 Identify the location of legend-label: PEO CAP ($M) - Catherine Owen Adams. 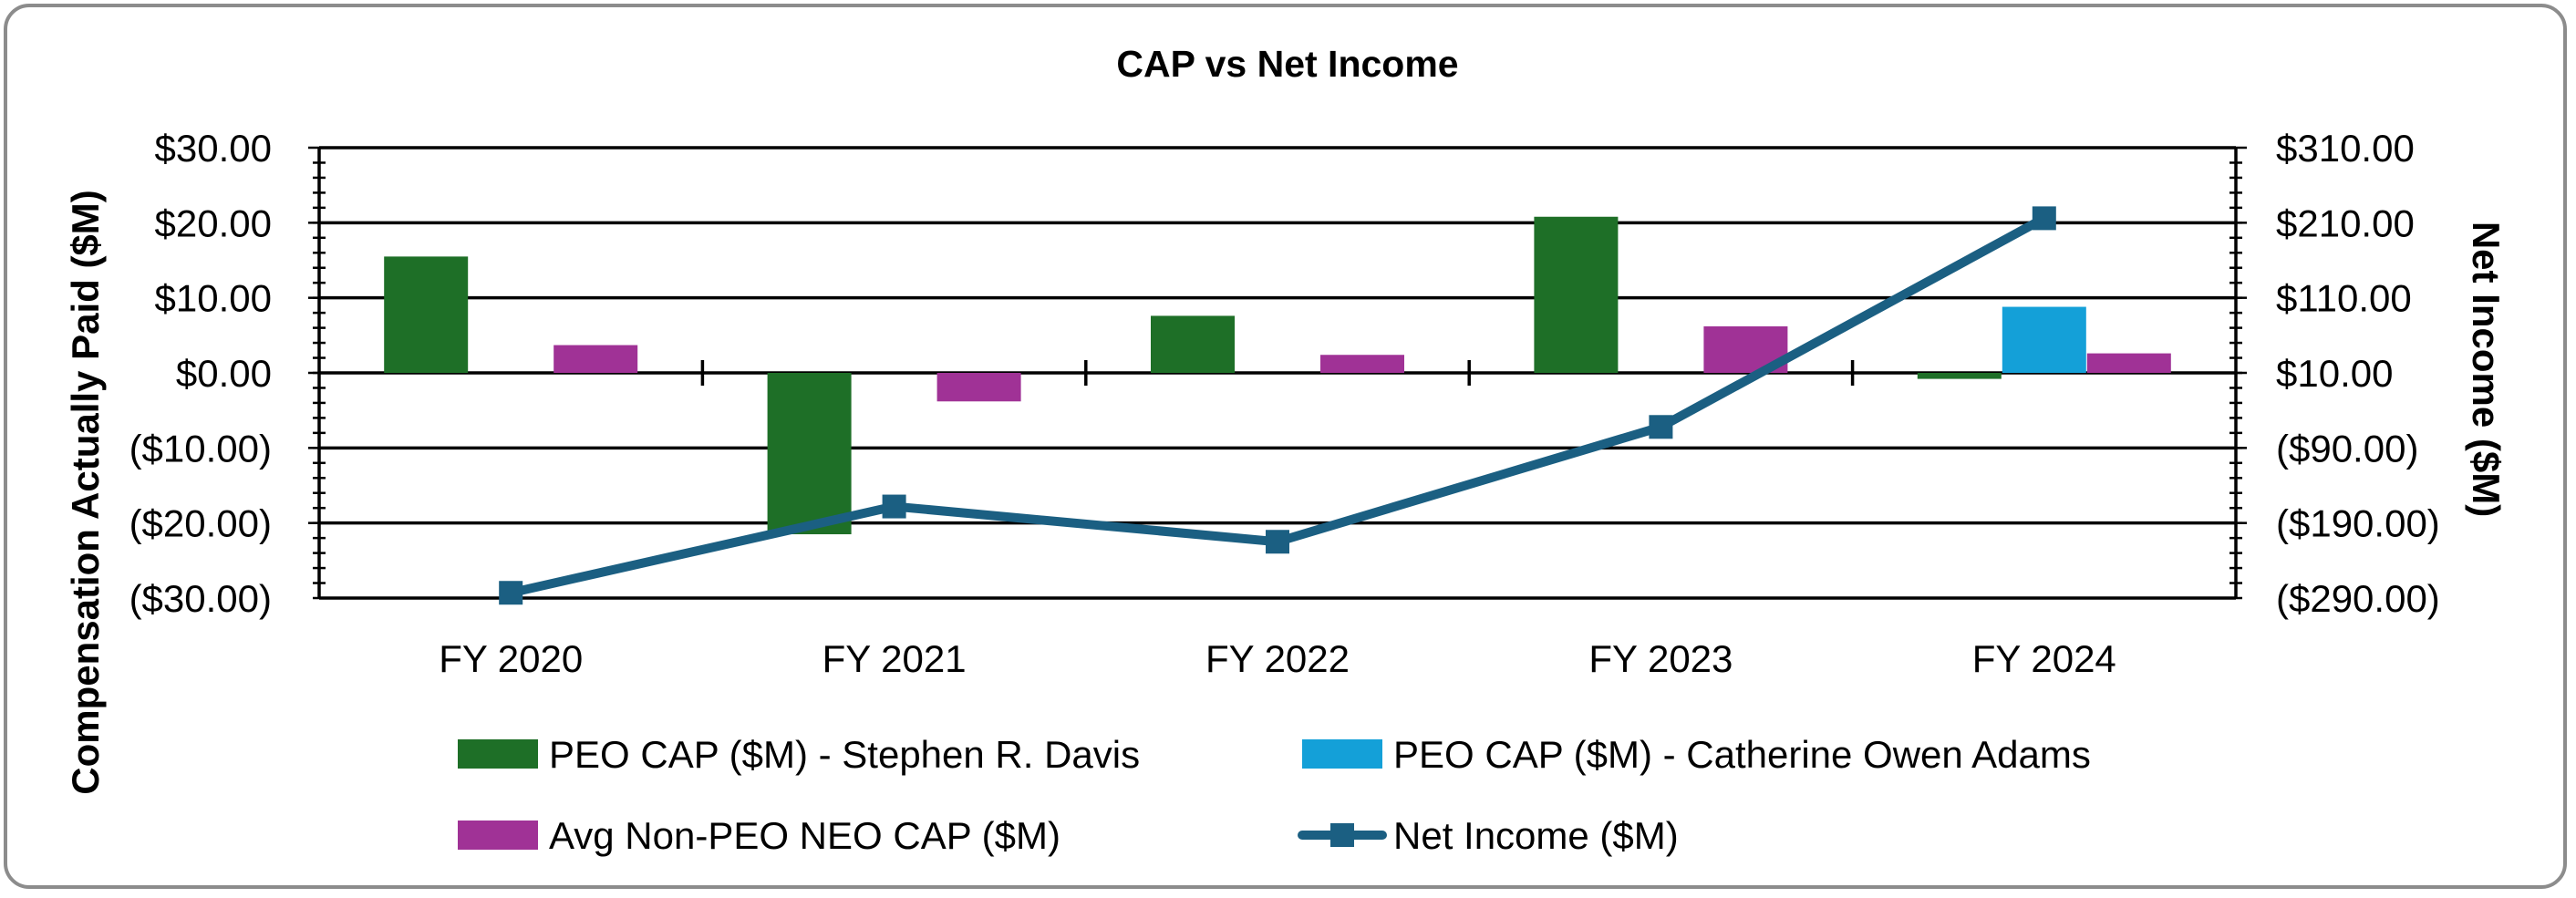
(1742, 755).